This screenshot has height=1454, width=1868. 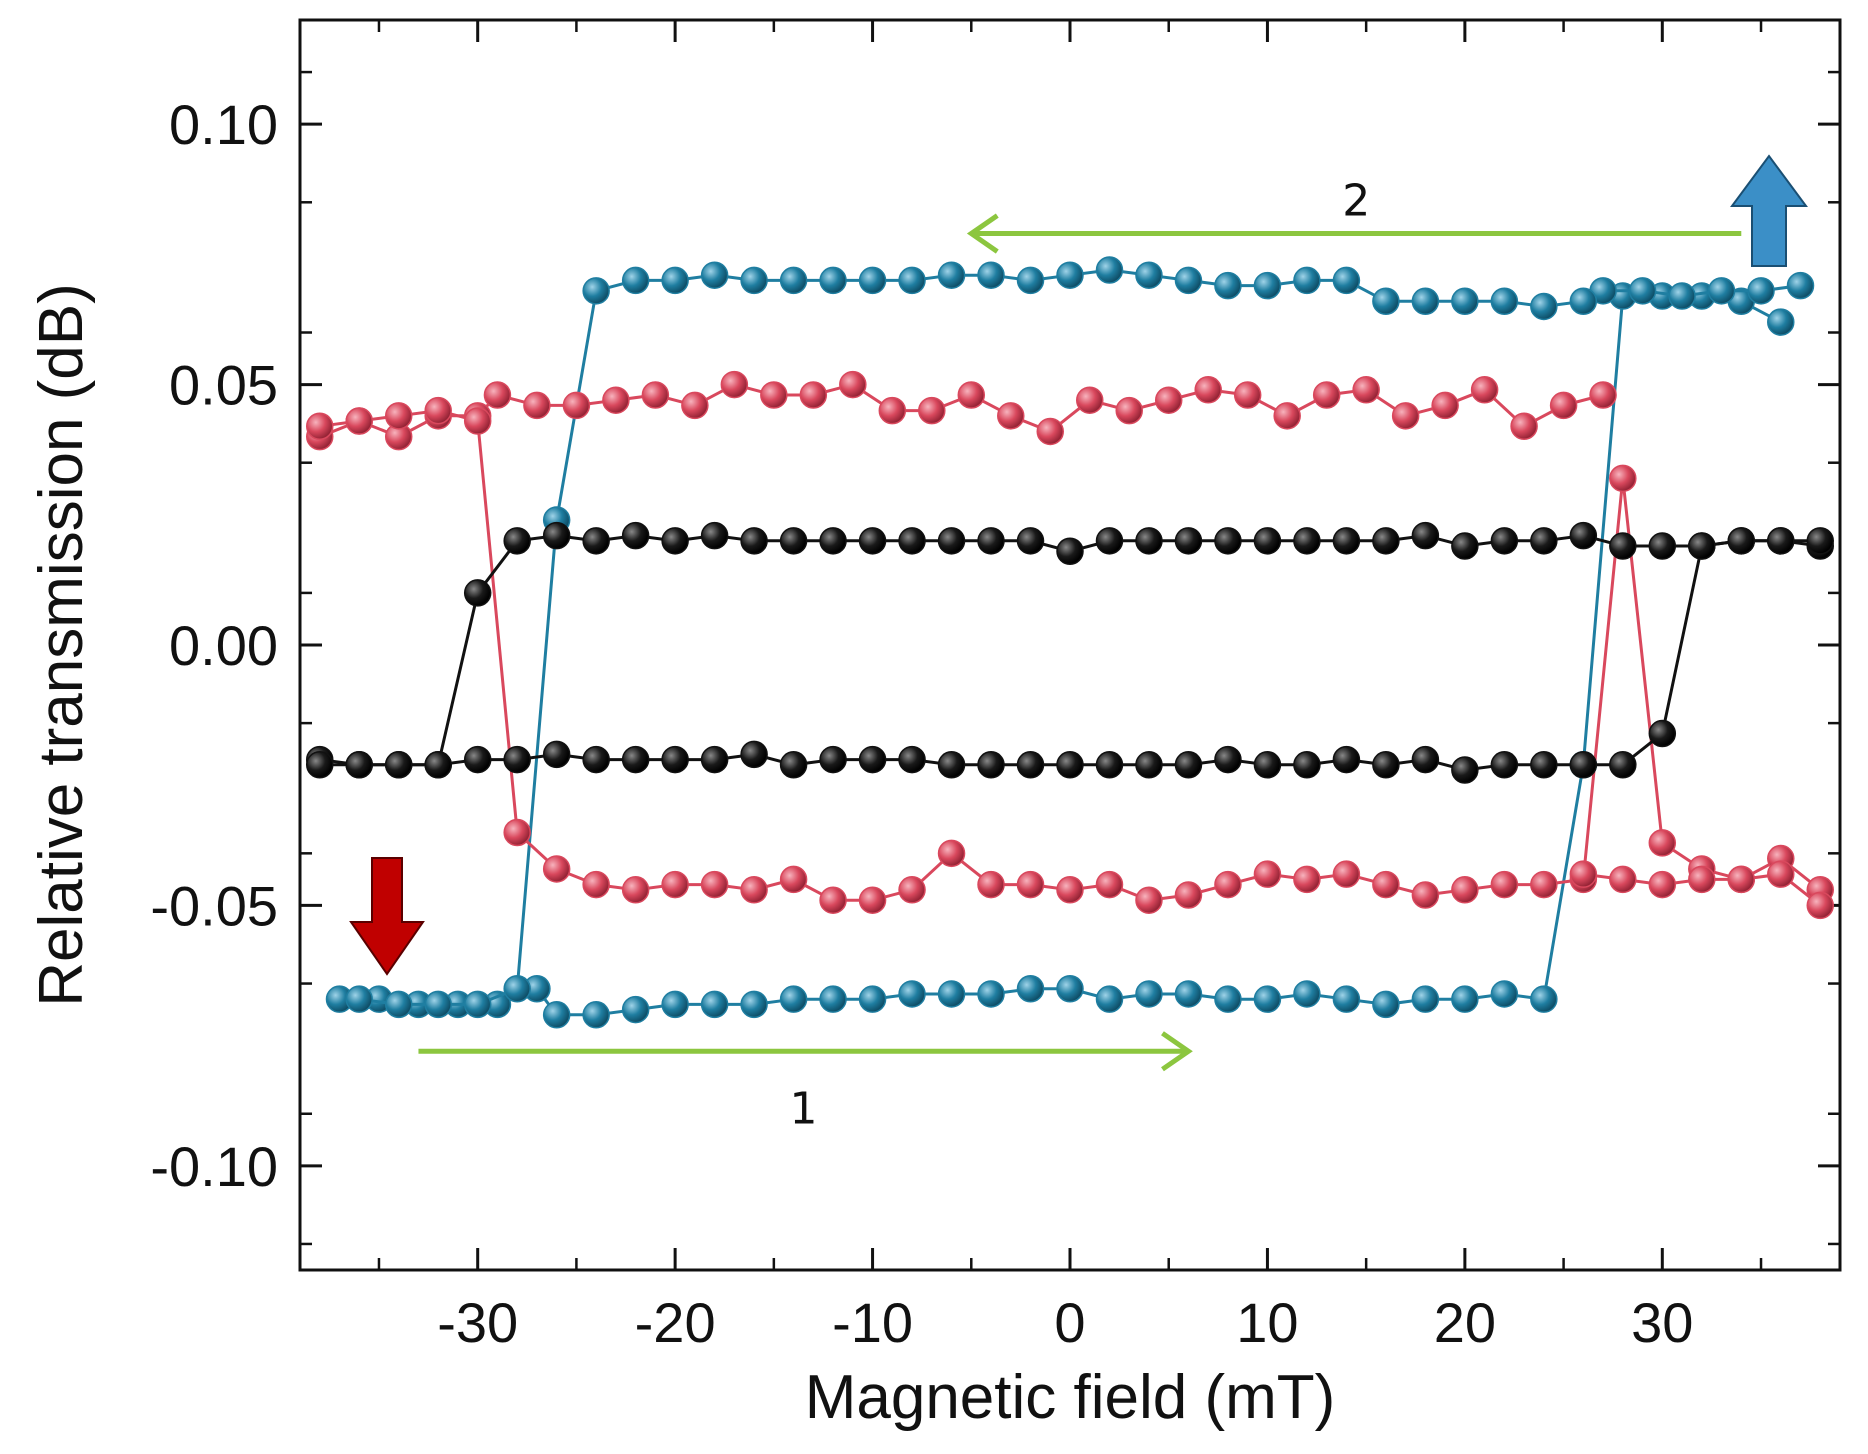 I want to click on x-tick-label: 30, so click(x=1662, y=1322).